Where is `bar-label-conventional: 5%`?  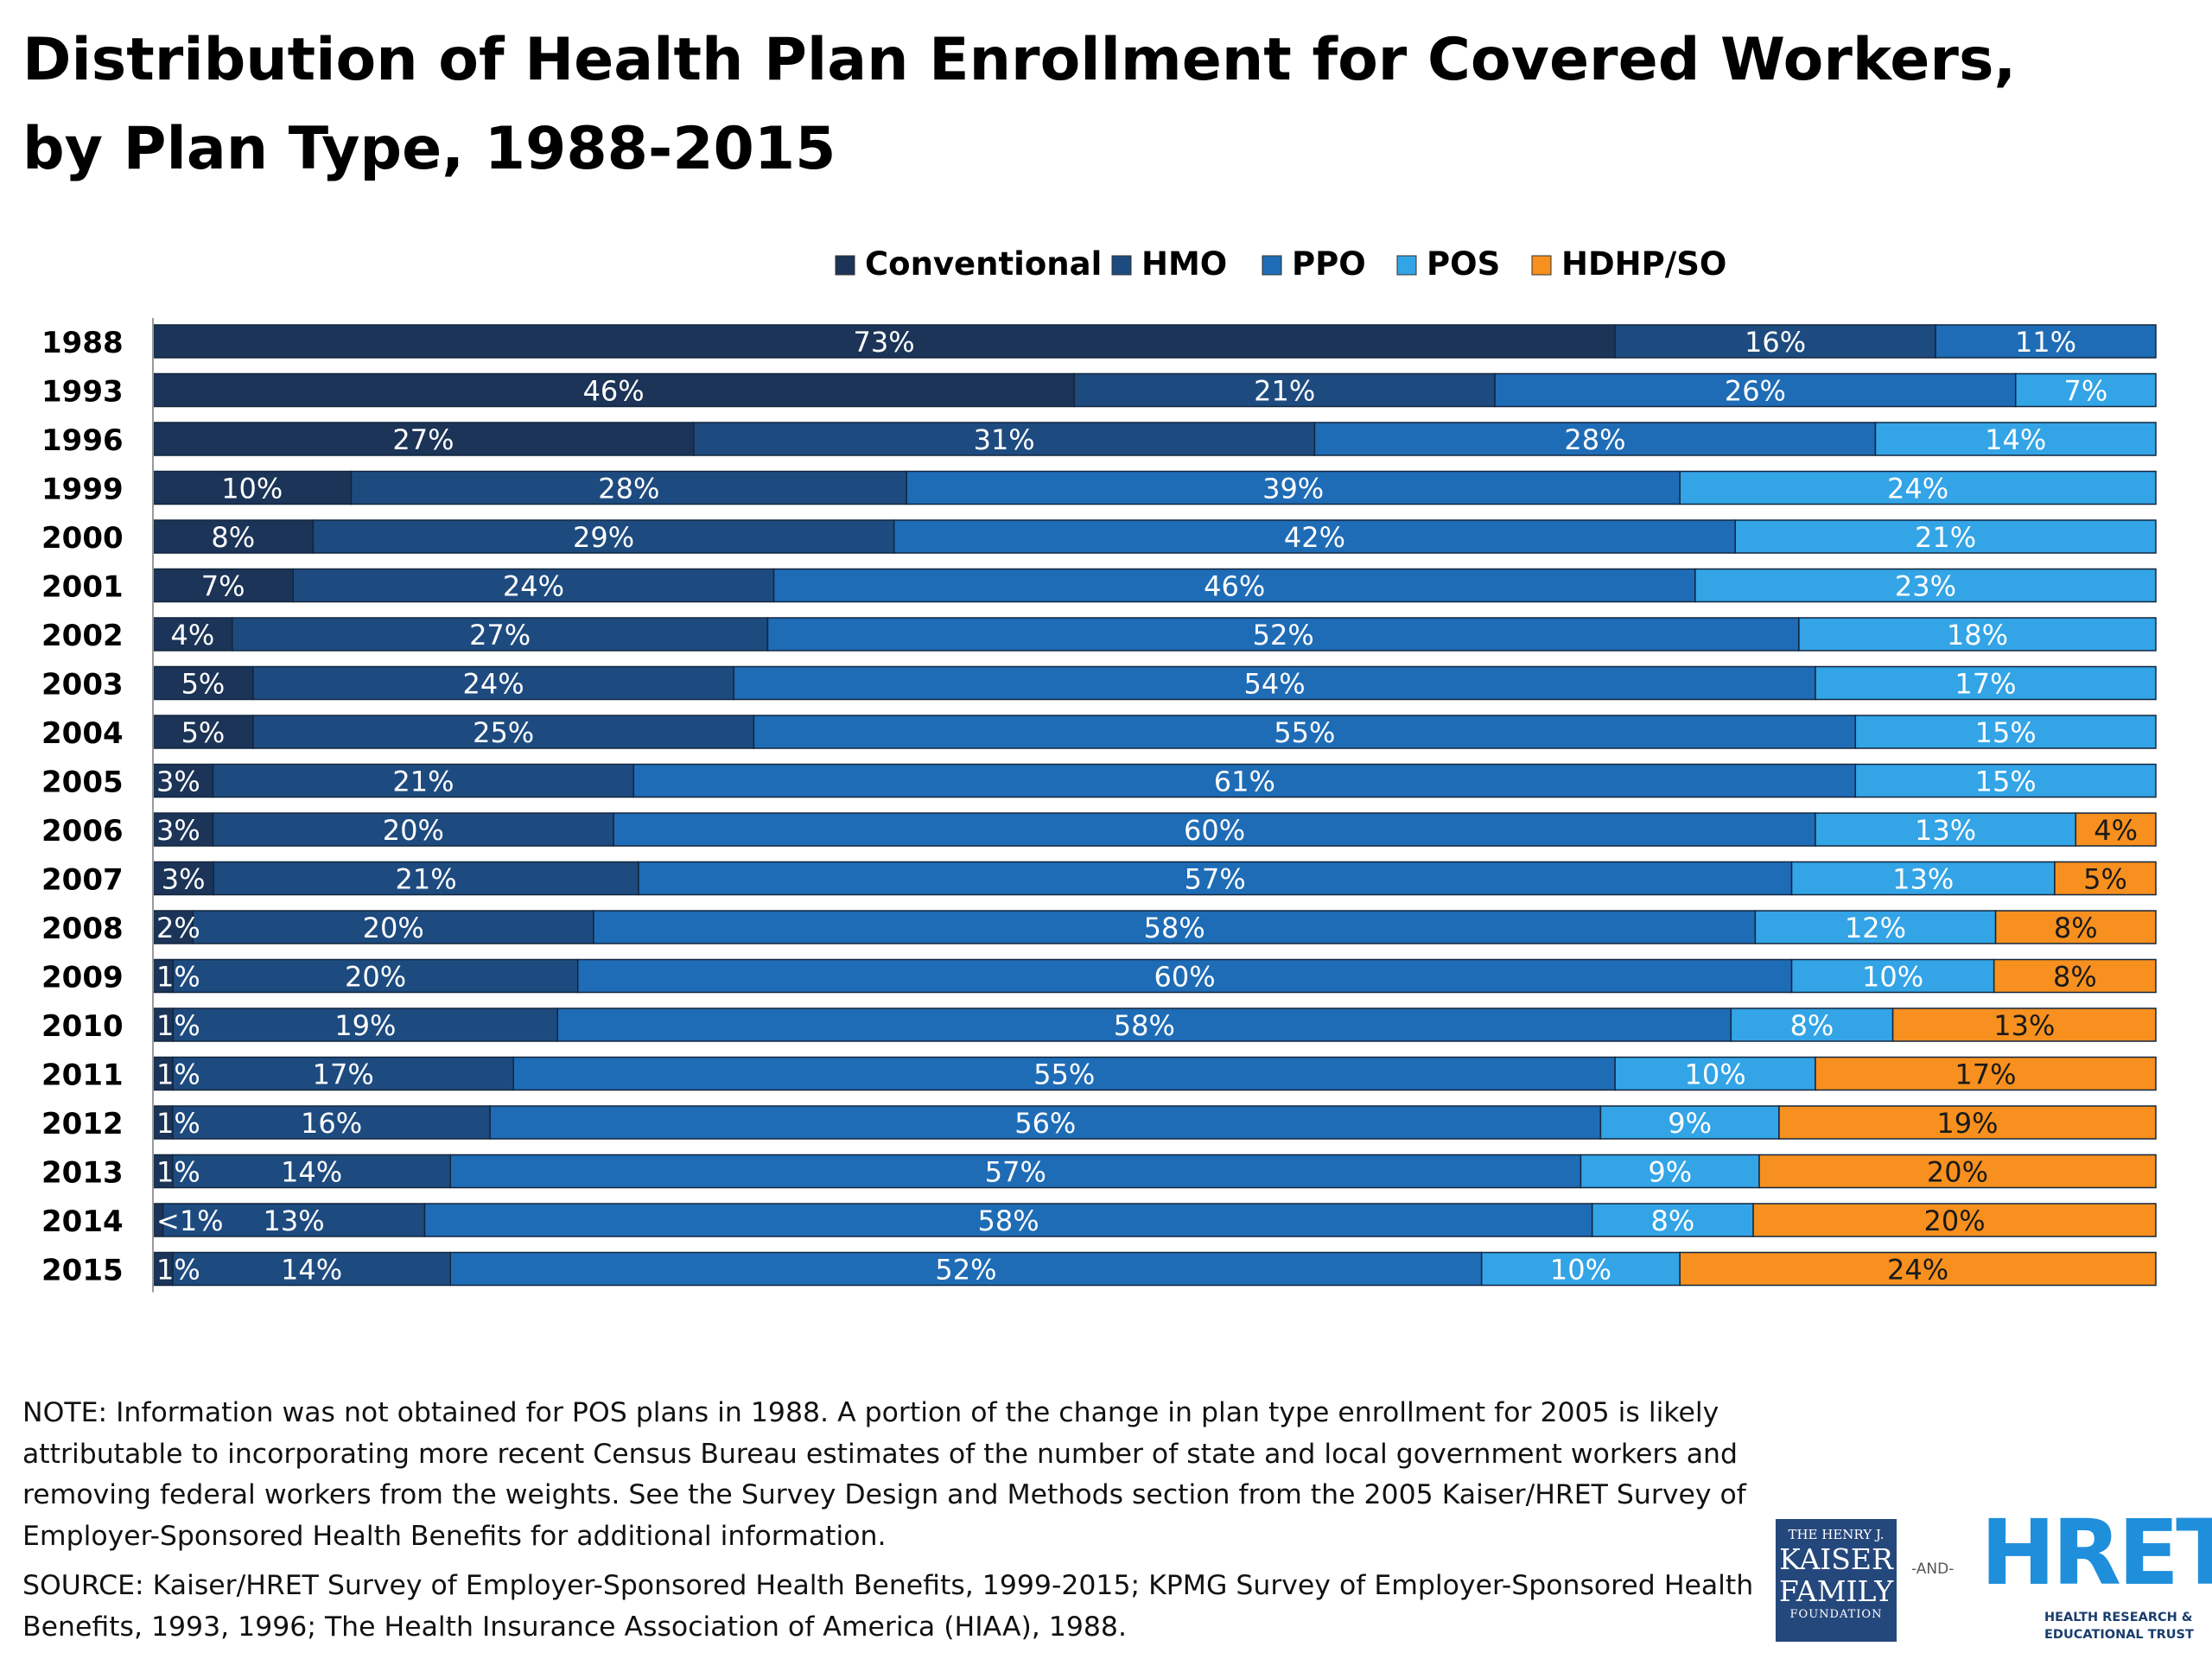 bar-label-conventional: 5% is located at coordinates (203, 684).